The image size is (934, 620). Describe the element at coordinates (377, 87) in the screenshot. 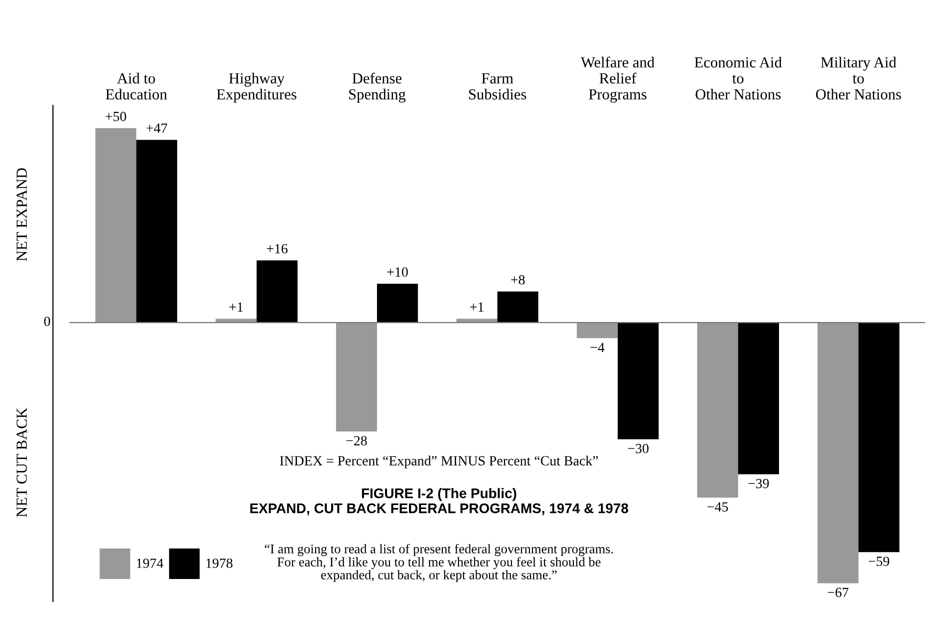

I see `x-tick-label: Defense Spending` at that location.